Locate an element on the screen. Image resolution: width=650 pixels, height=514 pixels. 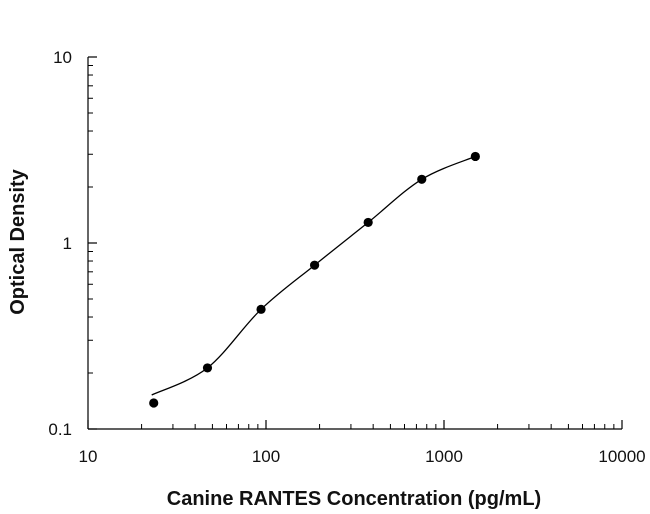
y-axis-title: Optical Density is located at coordinates (18, 241).